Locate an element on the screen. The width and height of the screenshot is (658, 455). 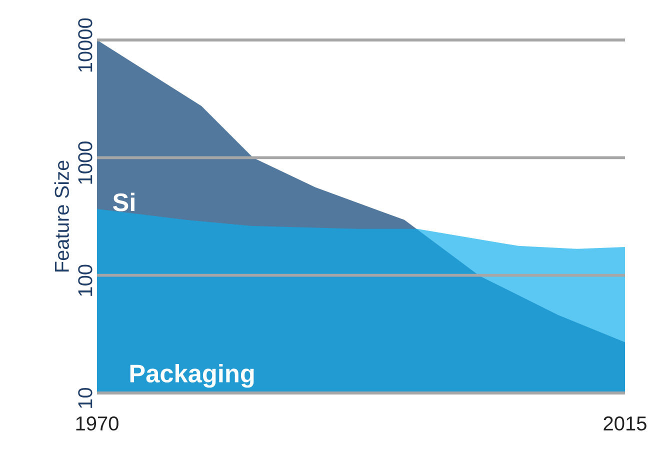
y-tick-label: 10 is located at coordinates (85, 398).